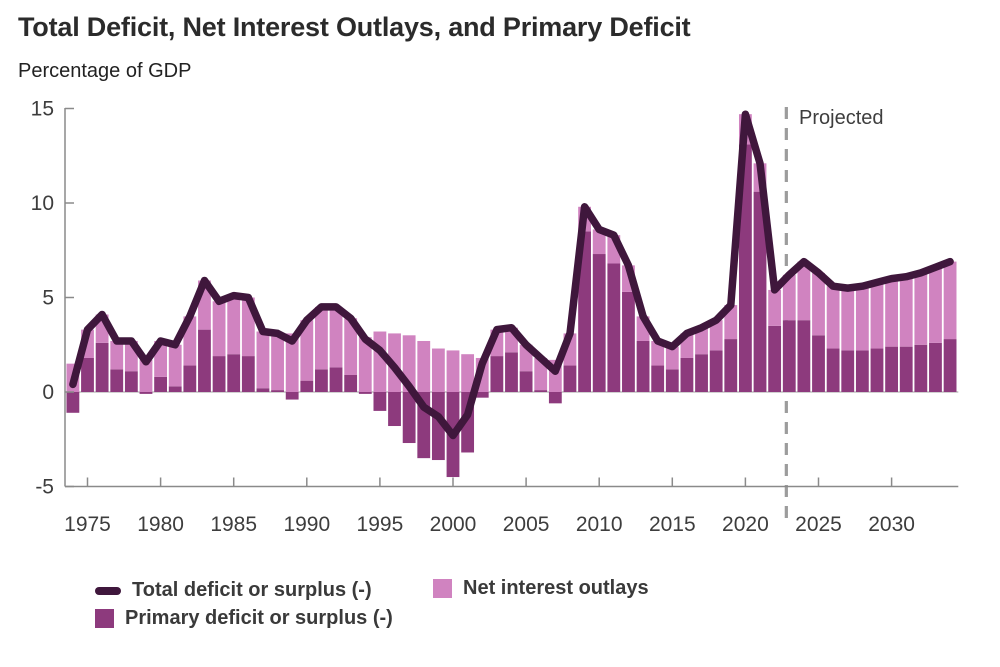  Describe the element at coordinates (108, 590) in the screenshot. I see `total-deficit-line-swatch` at that location.